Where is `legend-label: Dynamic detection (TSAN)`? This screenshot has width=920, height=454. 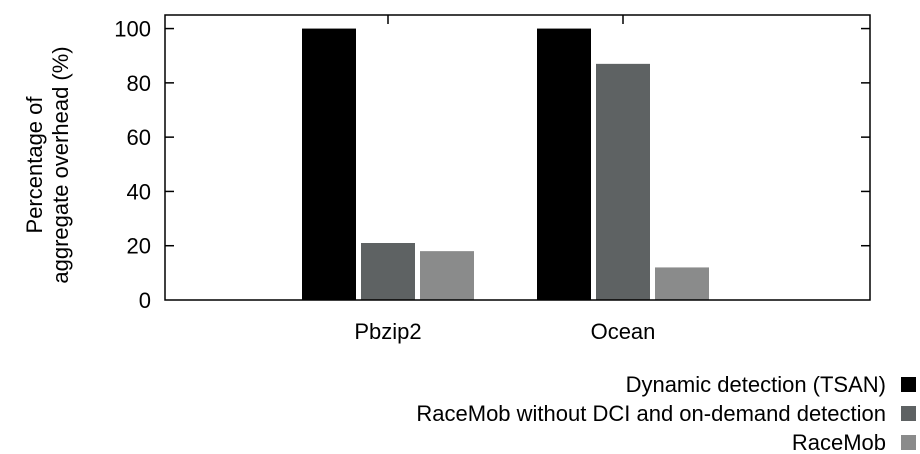
legend-label: Dynamic detection (TSAN) is located at coordinates (756, 384).